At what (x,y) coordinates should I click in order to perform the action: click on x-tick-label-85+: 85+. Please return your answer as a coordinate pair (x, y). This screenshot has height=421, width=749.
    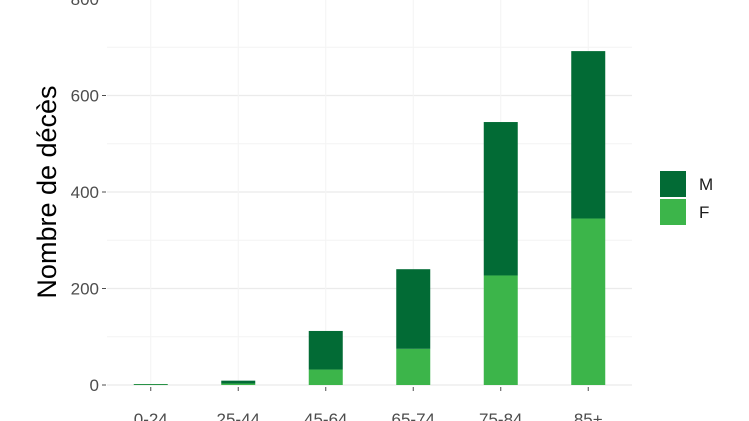
    Looking at the image, I should click on (588, 415).